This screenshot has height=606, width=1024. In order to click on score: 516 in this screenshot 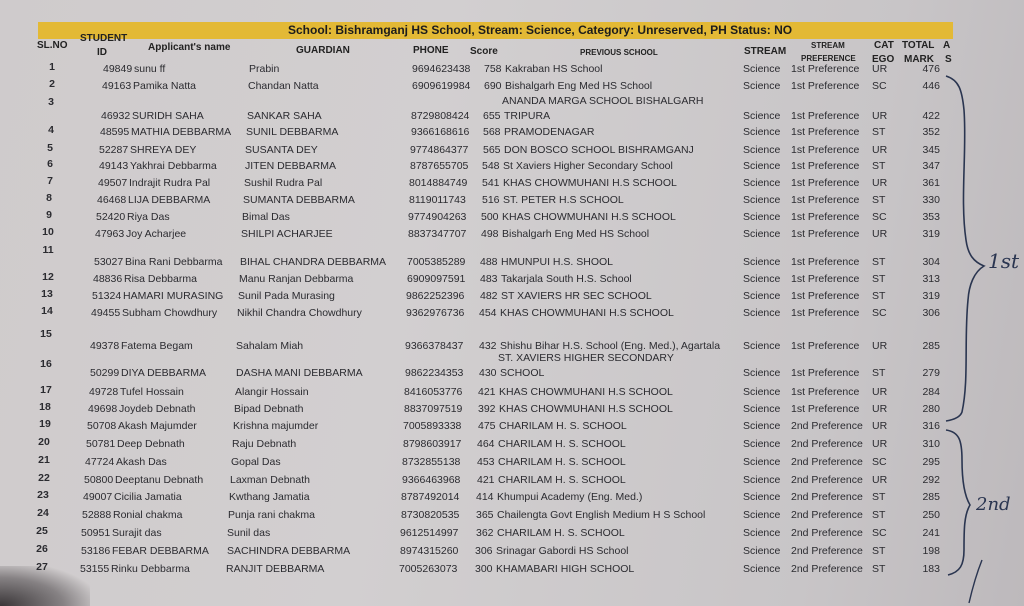, I will do `click(491, 200)`.